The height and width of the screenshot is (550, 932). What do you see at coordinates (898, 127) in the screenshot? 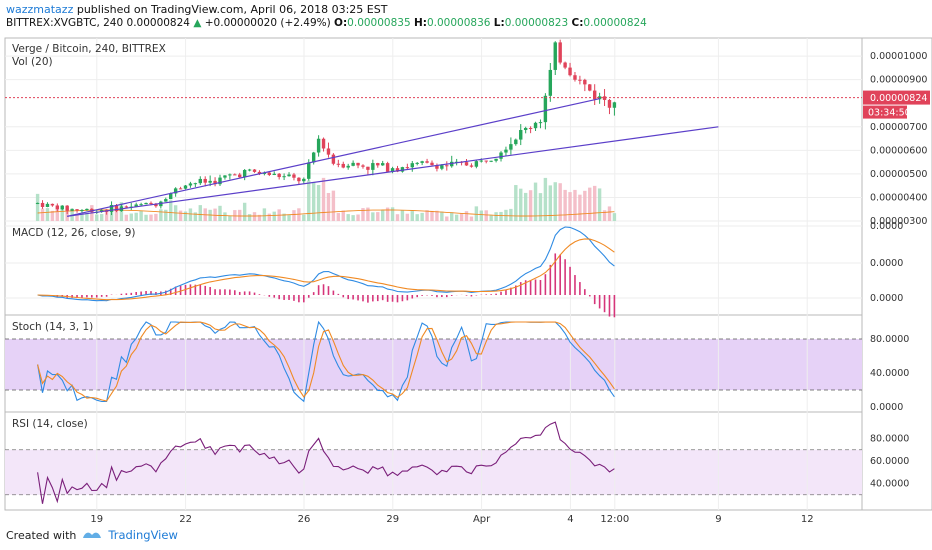
I see `price-tick-label: 0.00000700` at bounding box center [898, 127].